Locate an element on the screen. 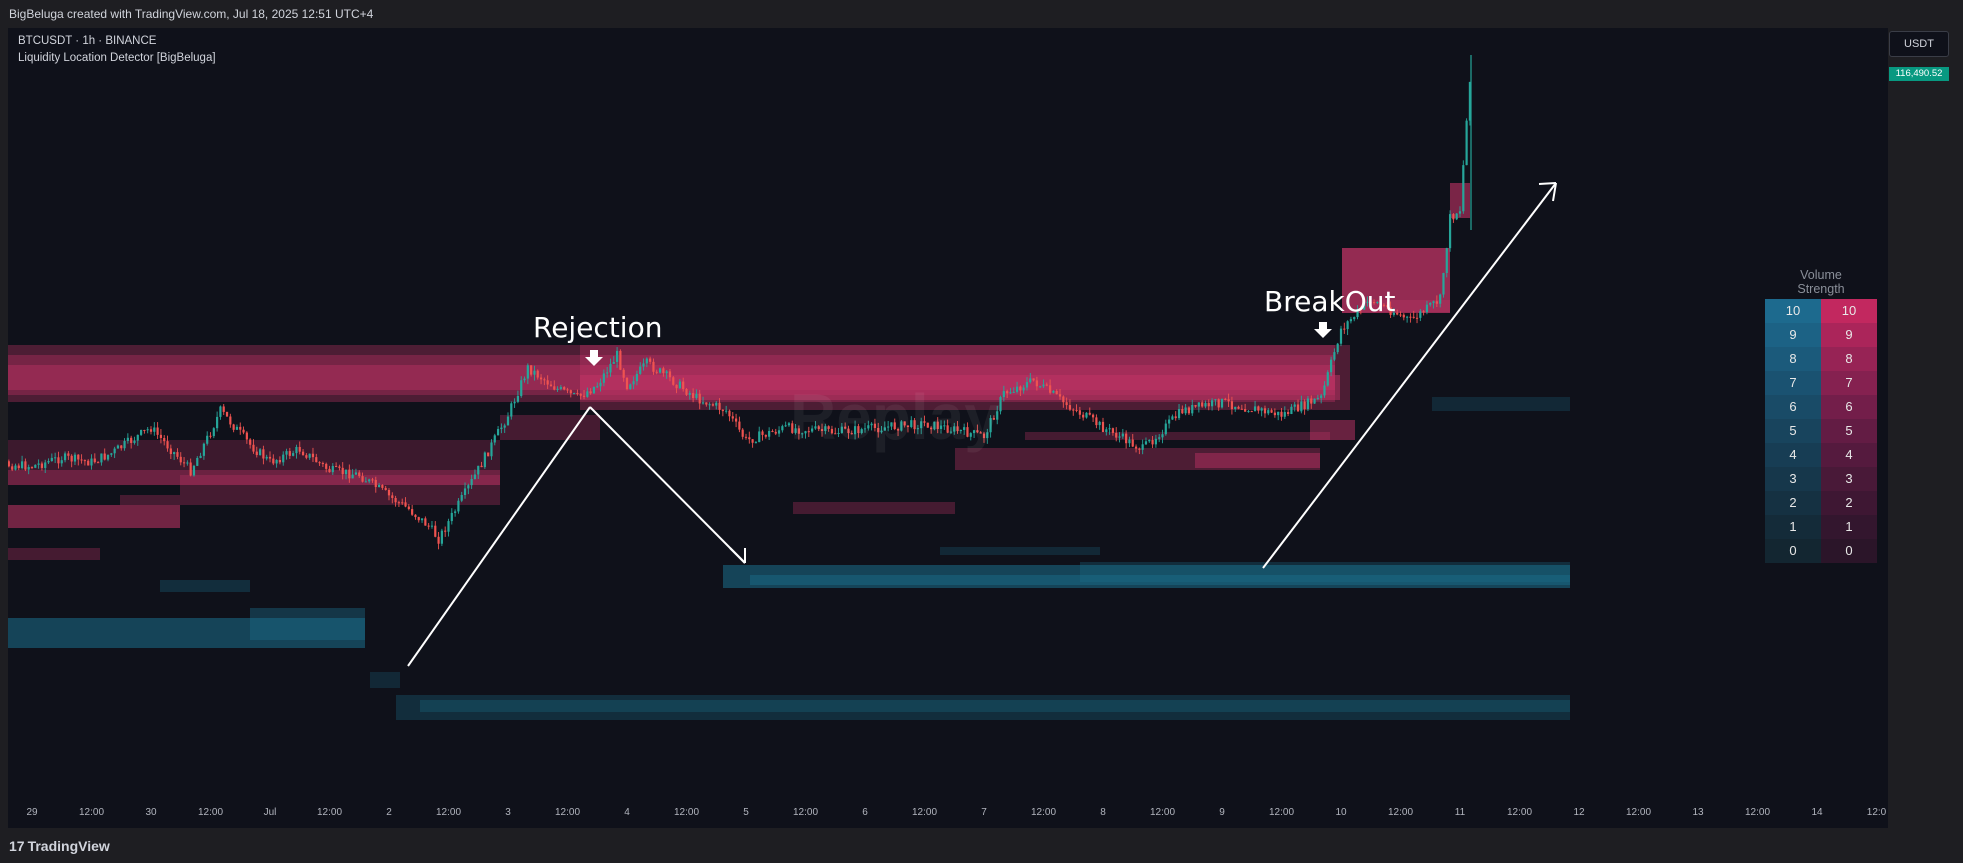 The width and height of the screenshot is (1963, 863). x-tick-label: 12 is located at coordinates (1579, 812).